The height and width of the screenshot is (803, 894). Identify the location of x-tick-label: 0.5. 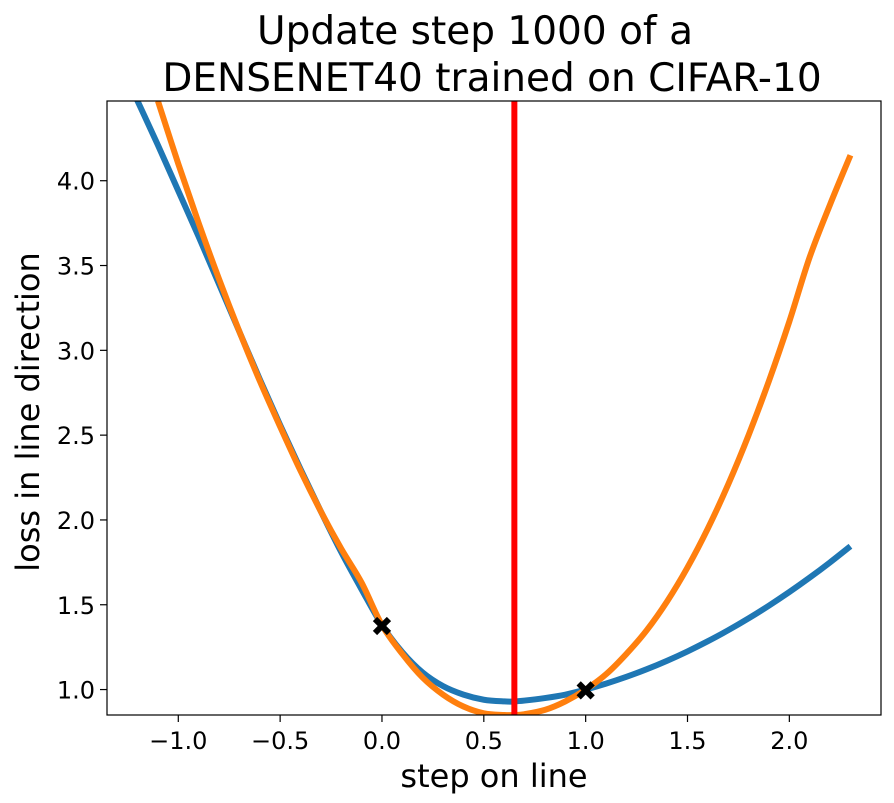
(484, 741).